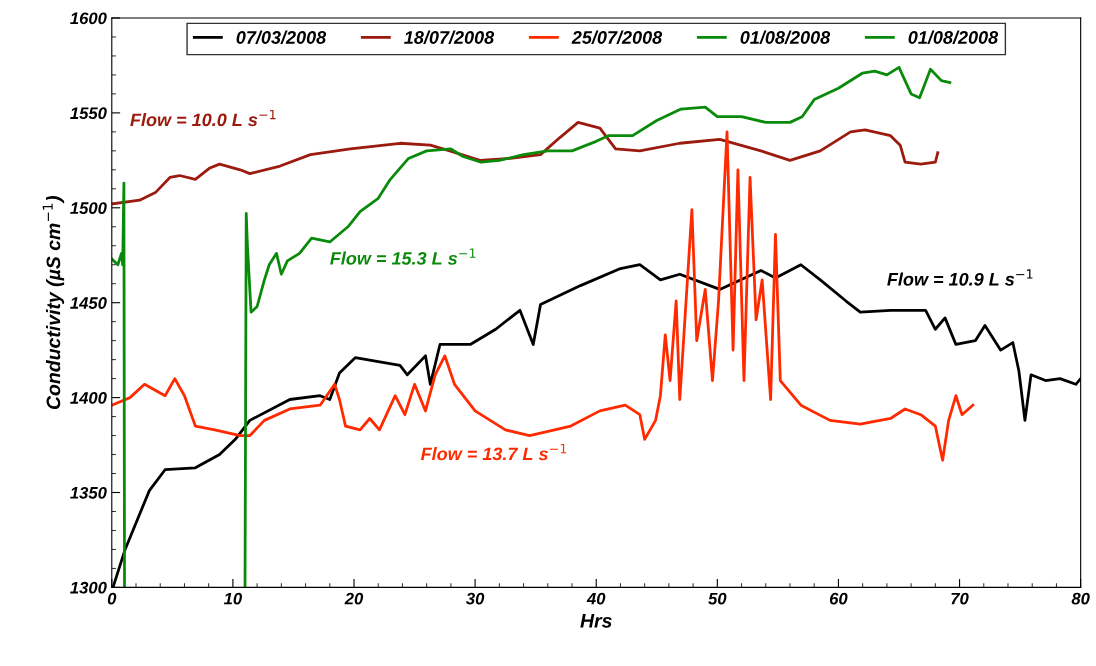 This screenshot has height=666, width=1096. I want to click on y-tick-label: 1550, so click(88, 113).